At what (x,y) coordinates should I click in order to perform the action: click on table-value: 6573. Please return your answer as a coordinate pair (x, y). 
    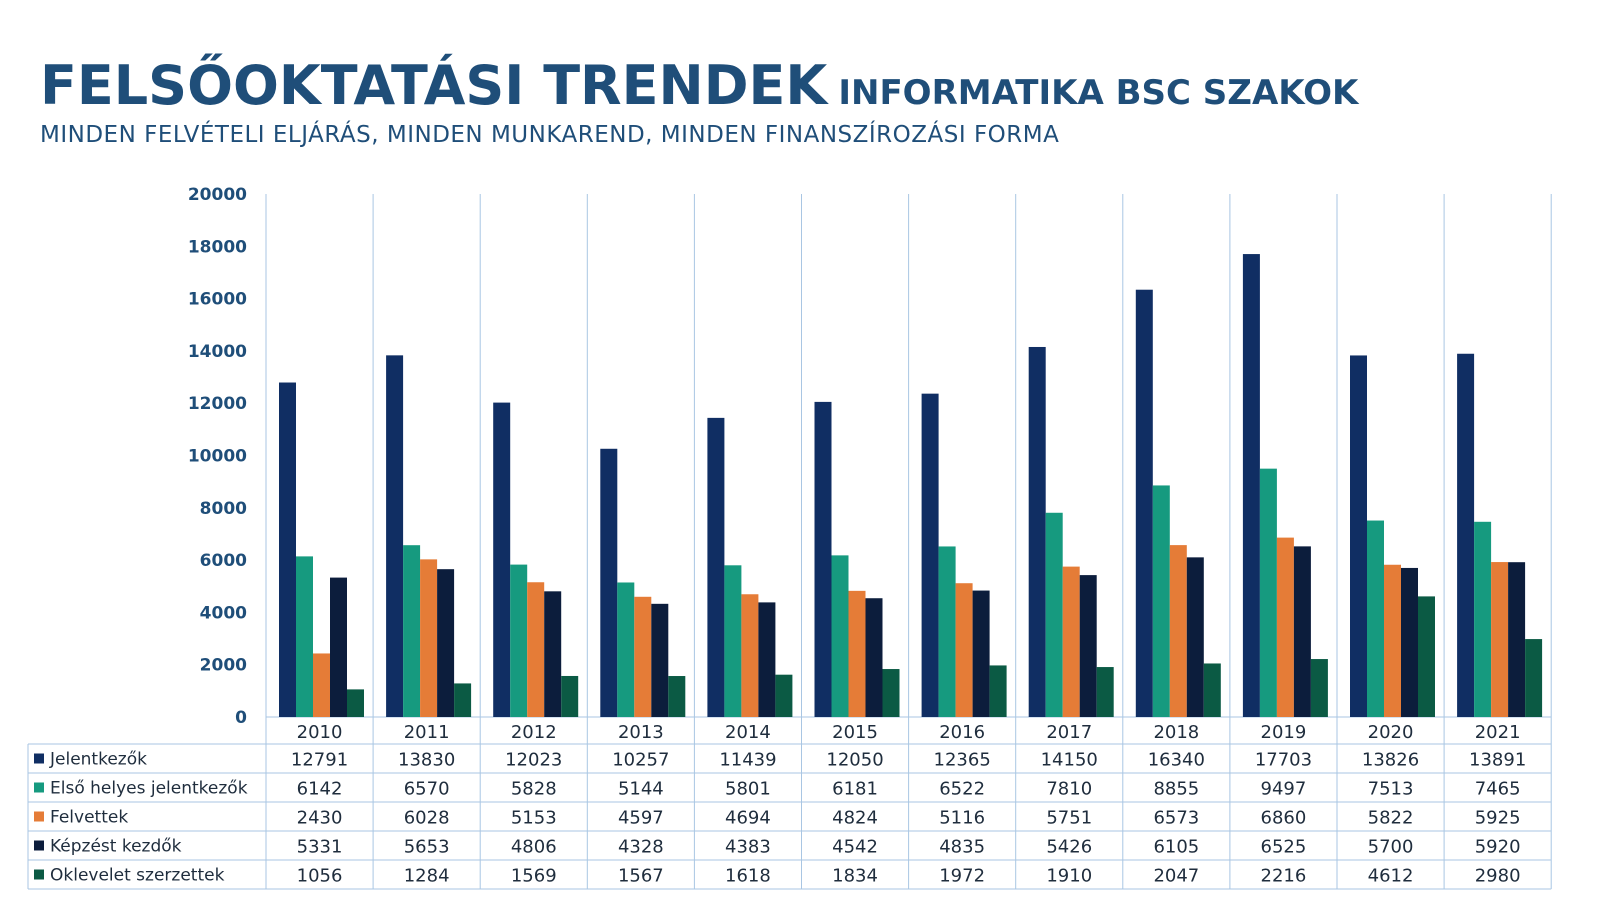
    Looking at the image, I should click on (1176, 818).